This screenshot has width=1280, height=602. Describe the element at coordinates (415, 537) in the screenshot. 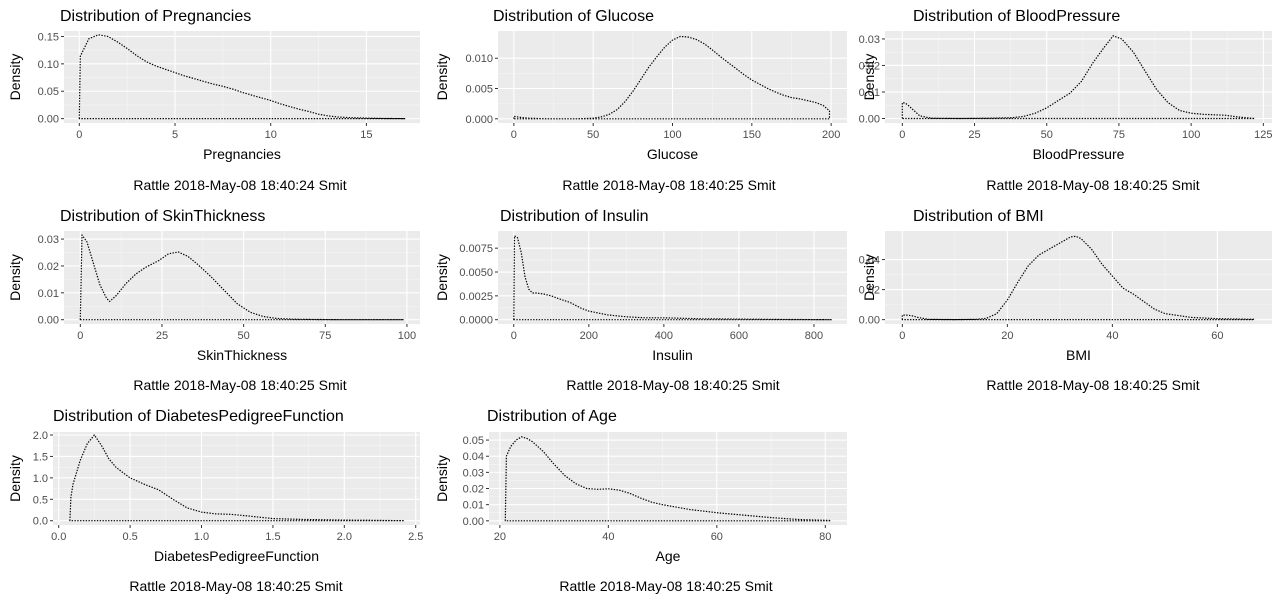

I see `x-tick-label: 2.5` at that location.